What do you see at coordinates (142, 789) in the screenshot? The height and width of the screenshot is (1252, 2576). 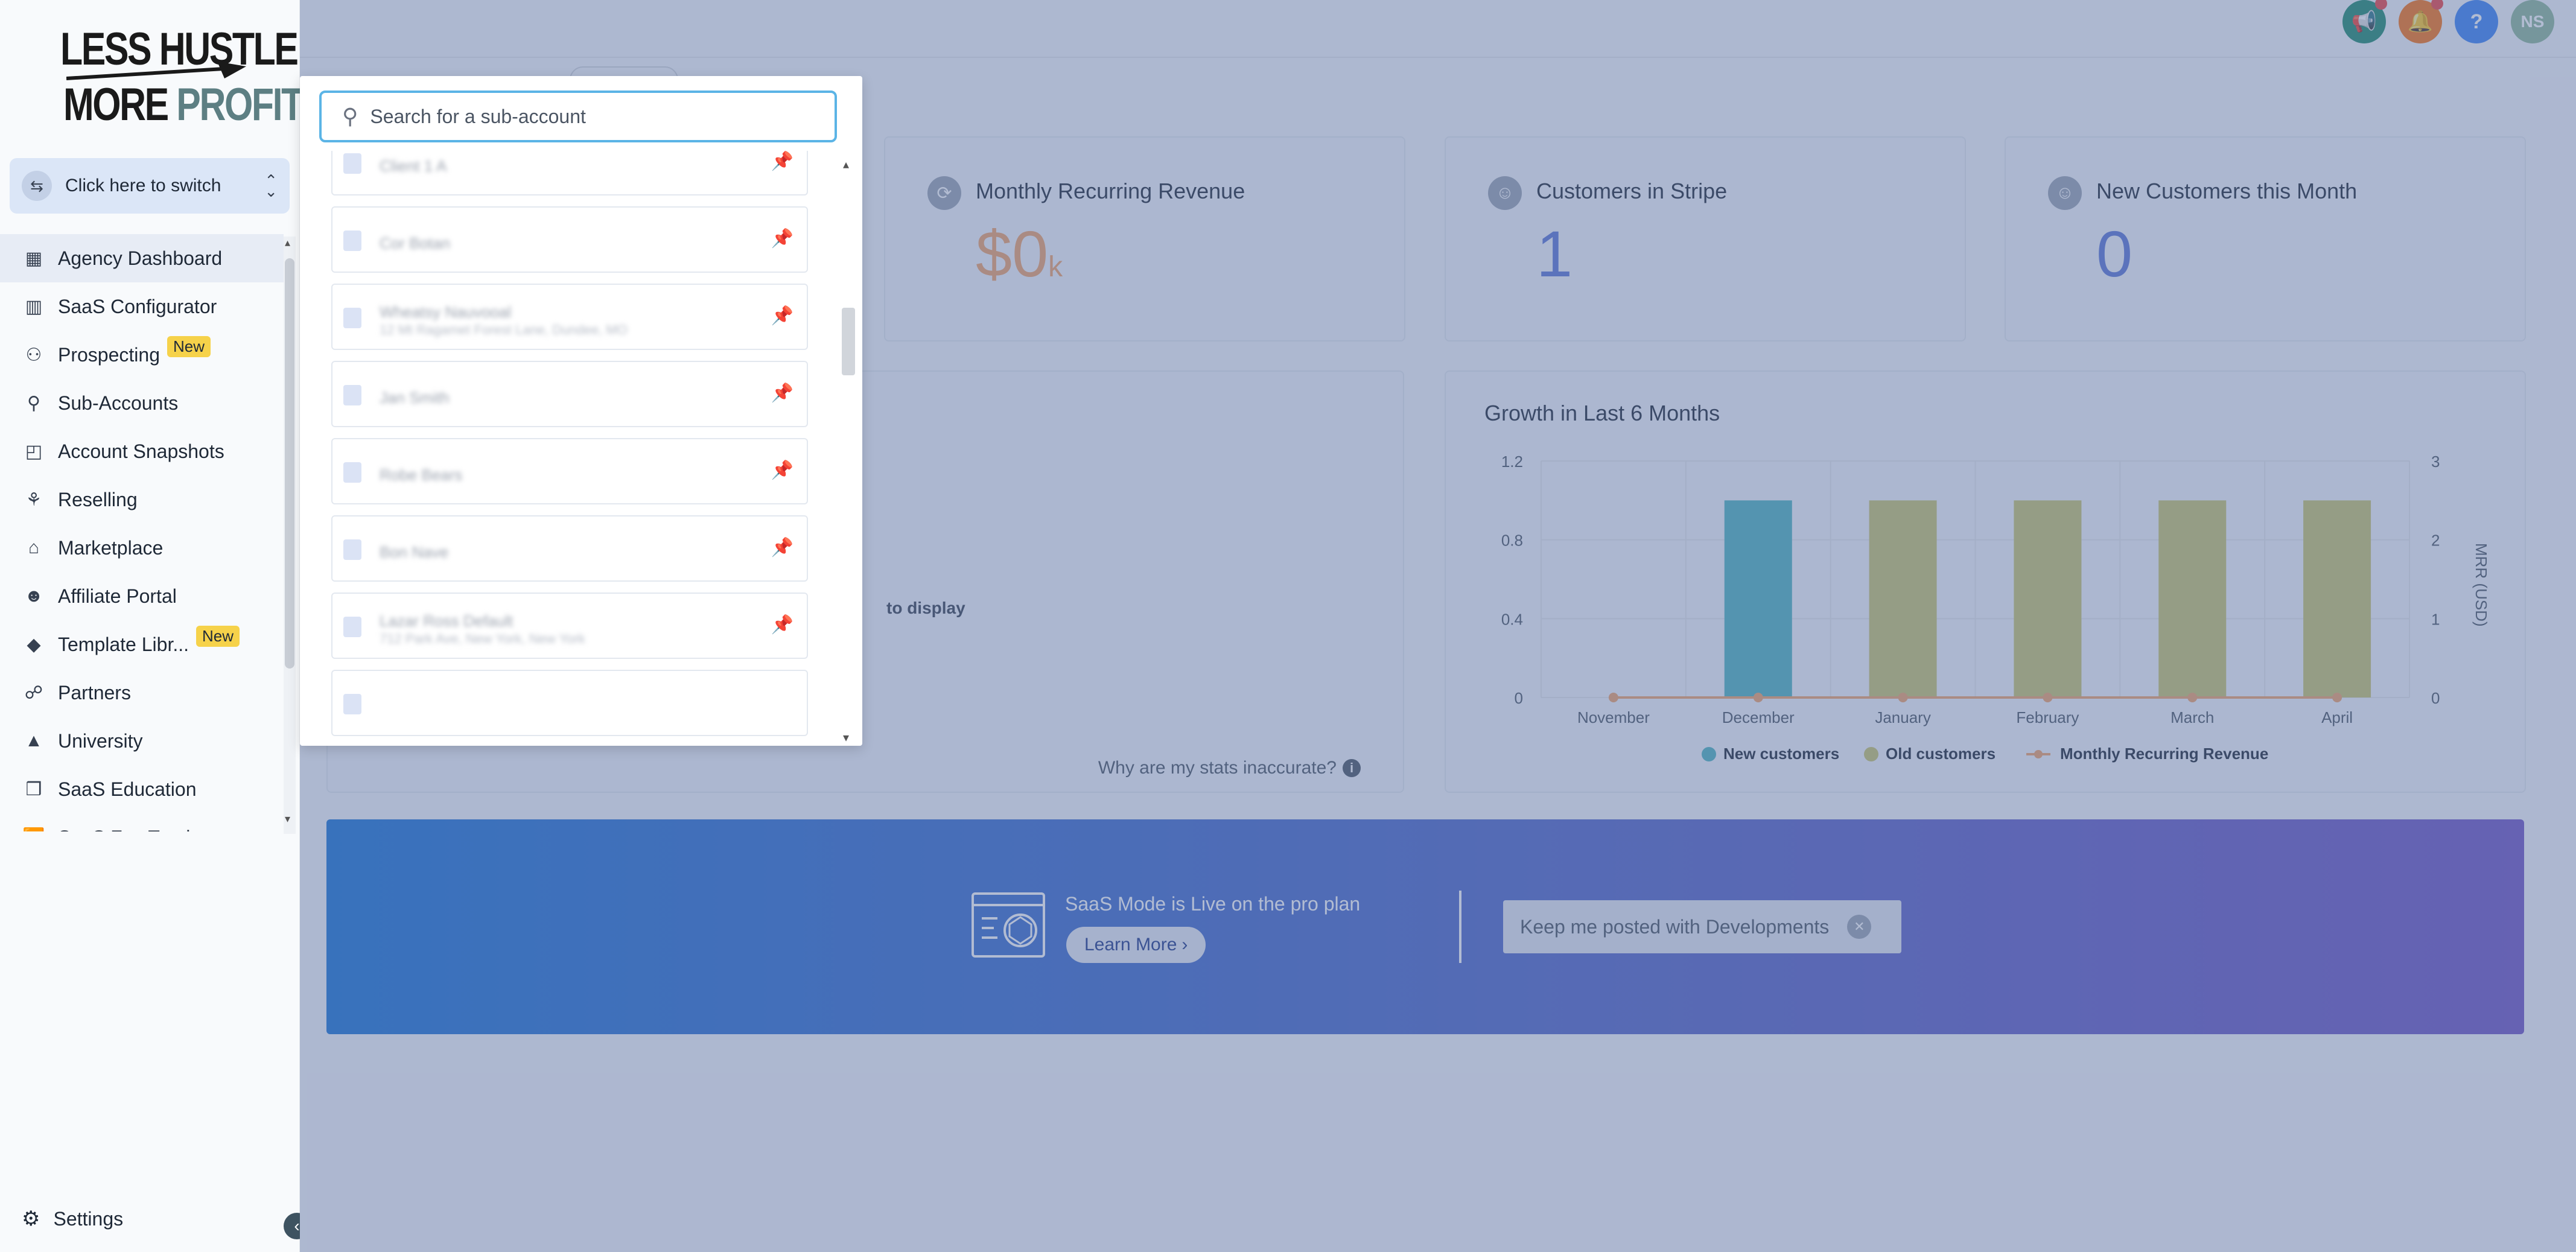 I see `sidebar-item-saas-education: ❒ SaaS Education` at bounding box center [142, 789].